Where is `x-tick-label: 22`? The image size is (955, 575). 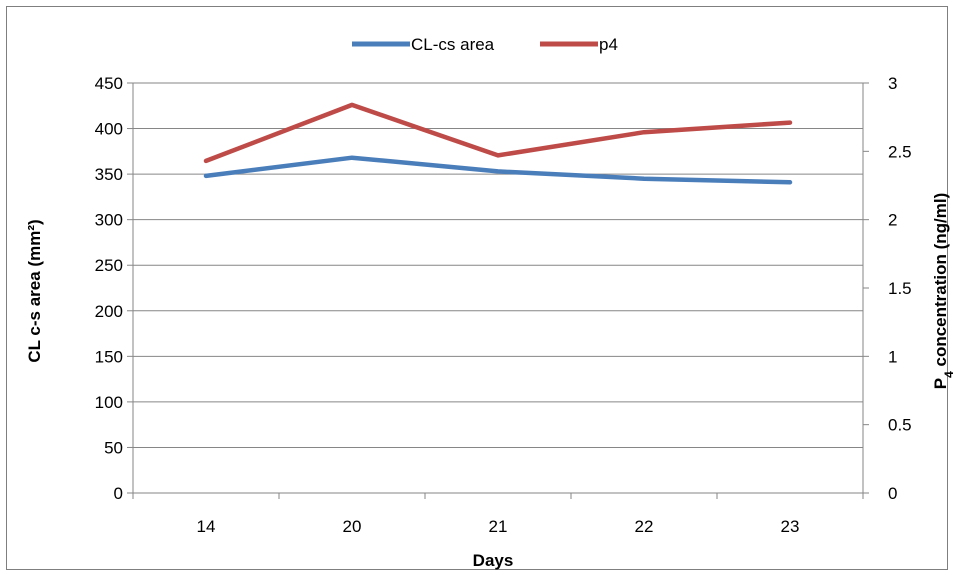 x-tick-label: 22 is located at coordinates (644, 526).